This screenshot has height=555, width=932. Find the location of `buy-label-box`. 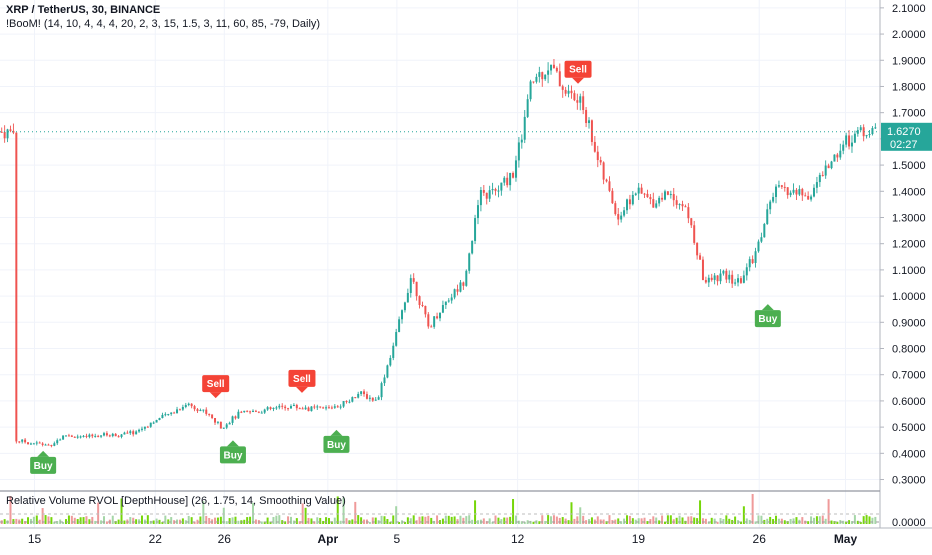

buy-label-box is located at coordinates (336, 444).